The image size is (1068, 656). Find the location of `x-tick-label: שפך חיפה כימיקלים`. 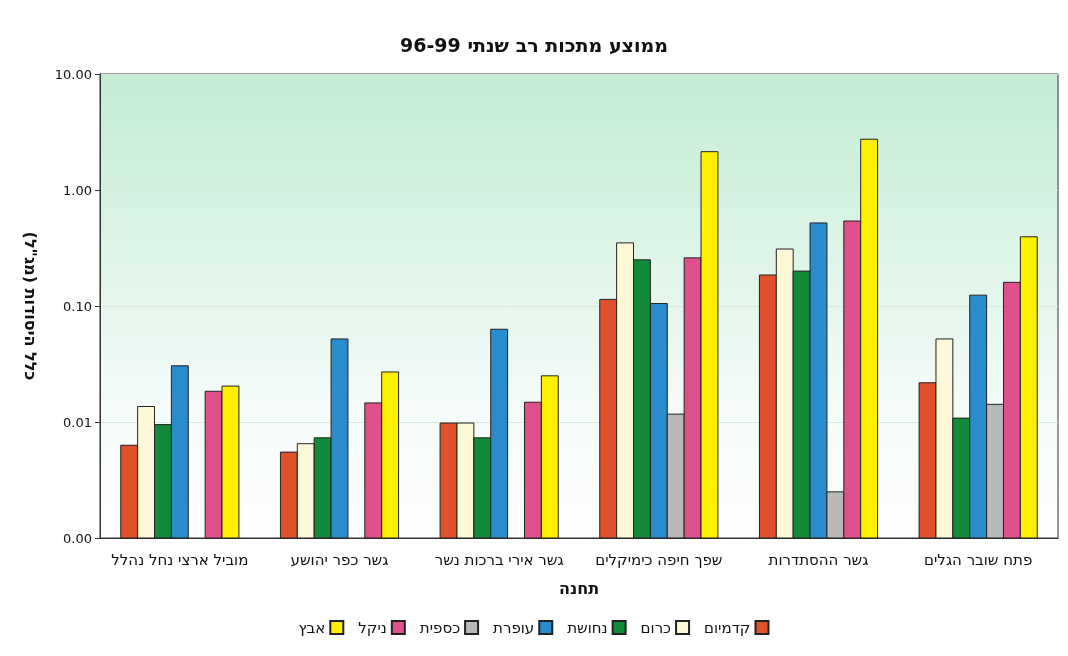

x-tick-label: שפך חיפה כימיקלים is located at coordinates (659, 559).